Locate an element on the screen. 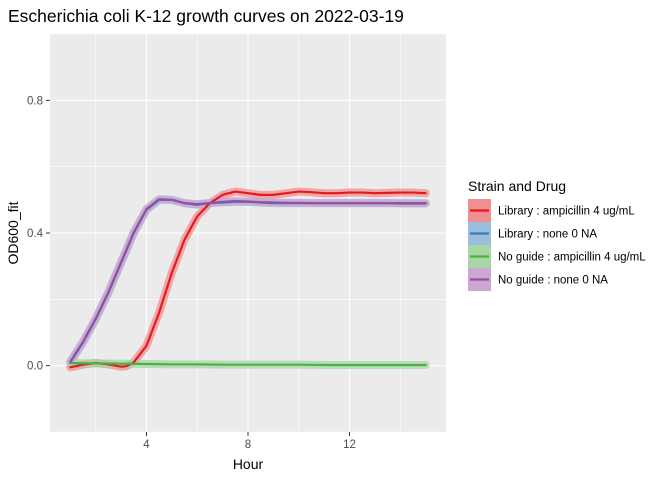 This screenshot has width=672, height=480. y-tick-label: 0.8 is located at coordinates (35, 101).